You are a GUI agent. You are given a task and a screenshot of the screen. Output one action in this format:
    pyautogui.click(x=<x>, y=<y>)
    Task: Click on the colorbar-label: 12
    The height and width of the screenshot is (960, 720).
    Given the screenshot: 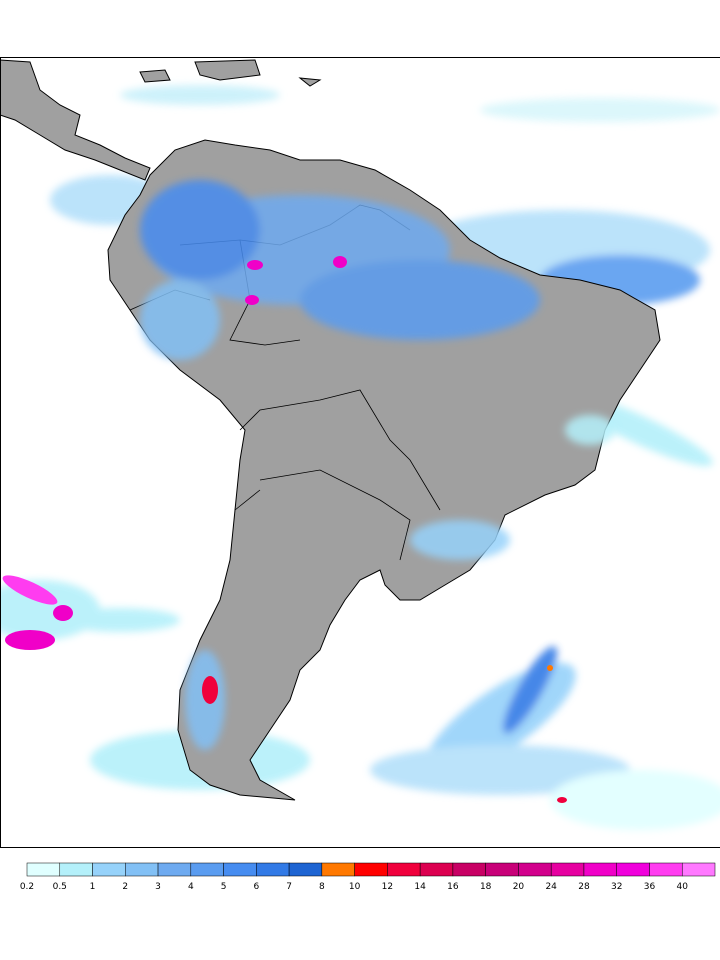 What is the action you would take?
    pyautogui.click(x=387, y=887)
    